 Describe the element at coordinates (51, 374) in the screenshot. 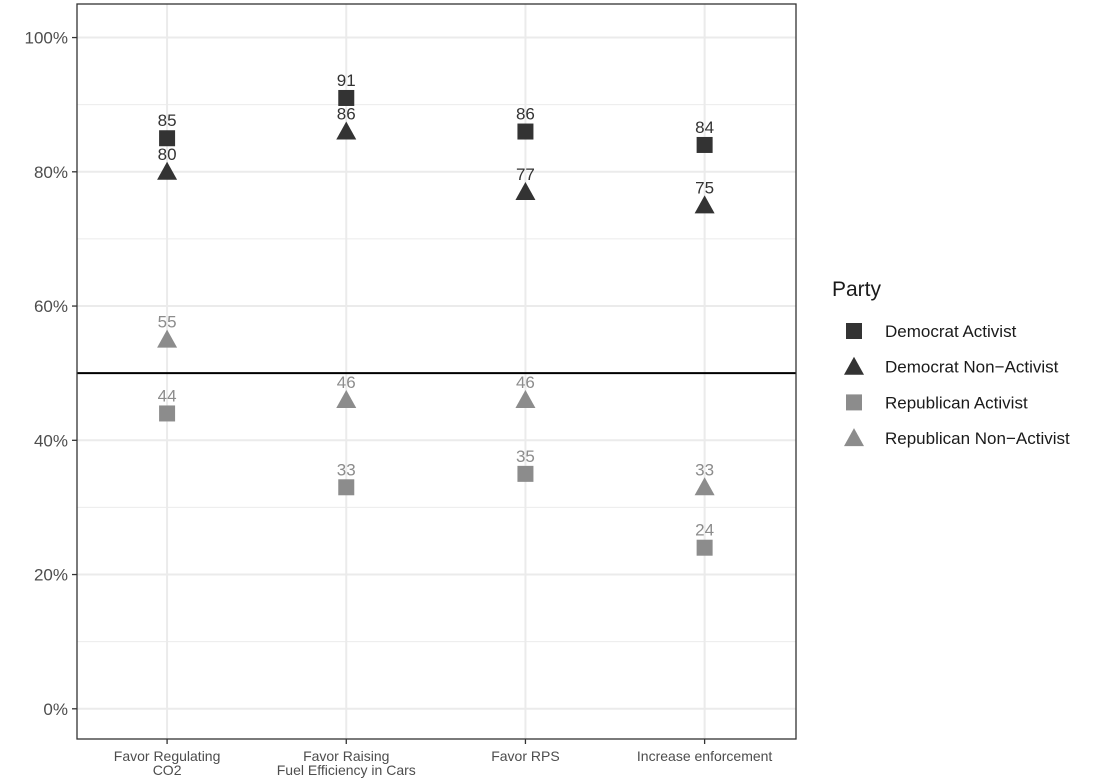

I see `y-axis: 0% 20% 40% 60% 80% 100%` at that location.